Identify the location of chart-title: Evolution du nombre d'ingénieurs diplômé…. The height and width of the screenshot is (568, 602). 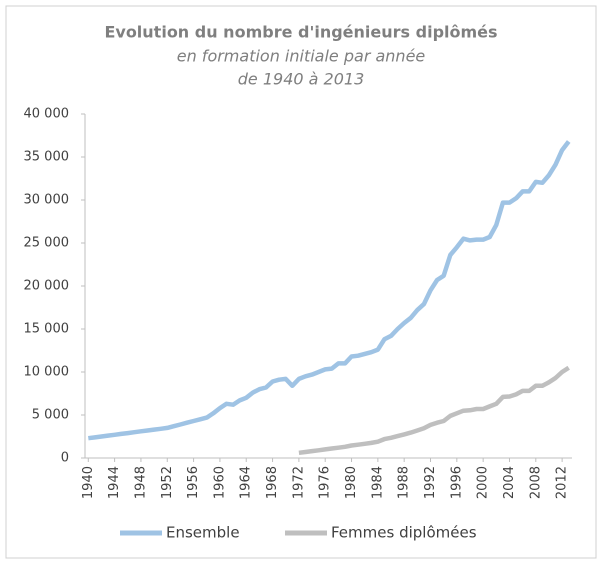
(300, 32).